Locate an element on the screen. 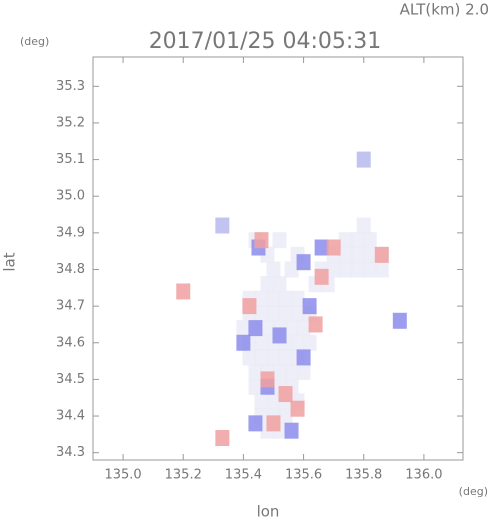  y-tick-label: 34.8 is located at coordinates (70, 269).